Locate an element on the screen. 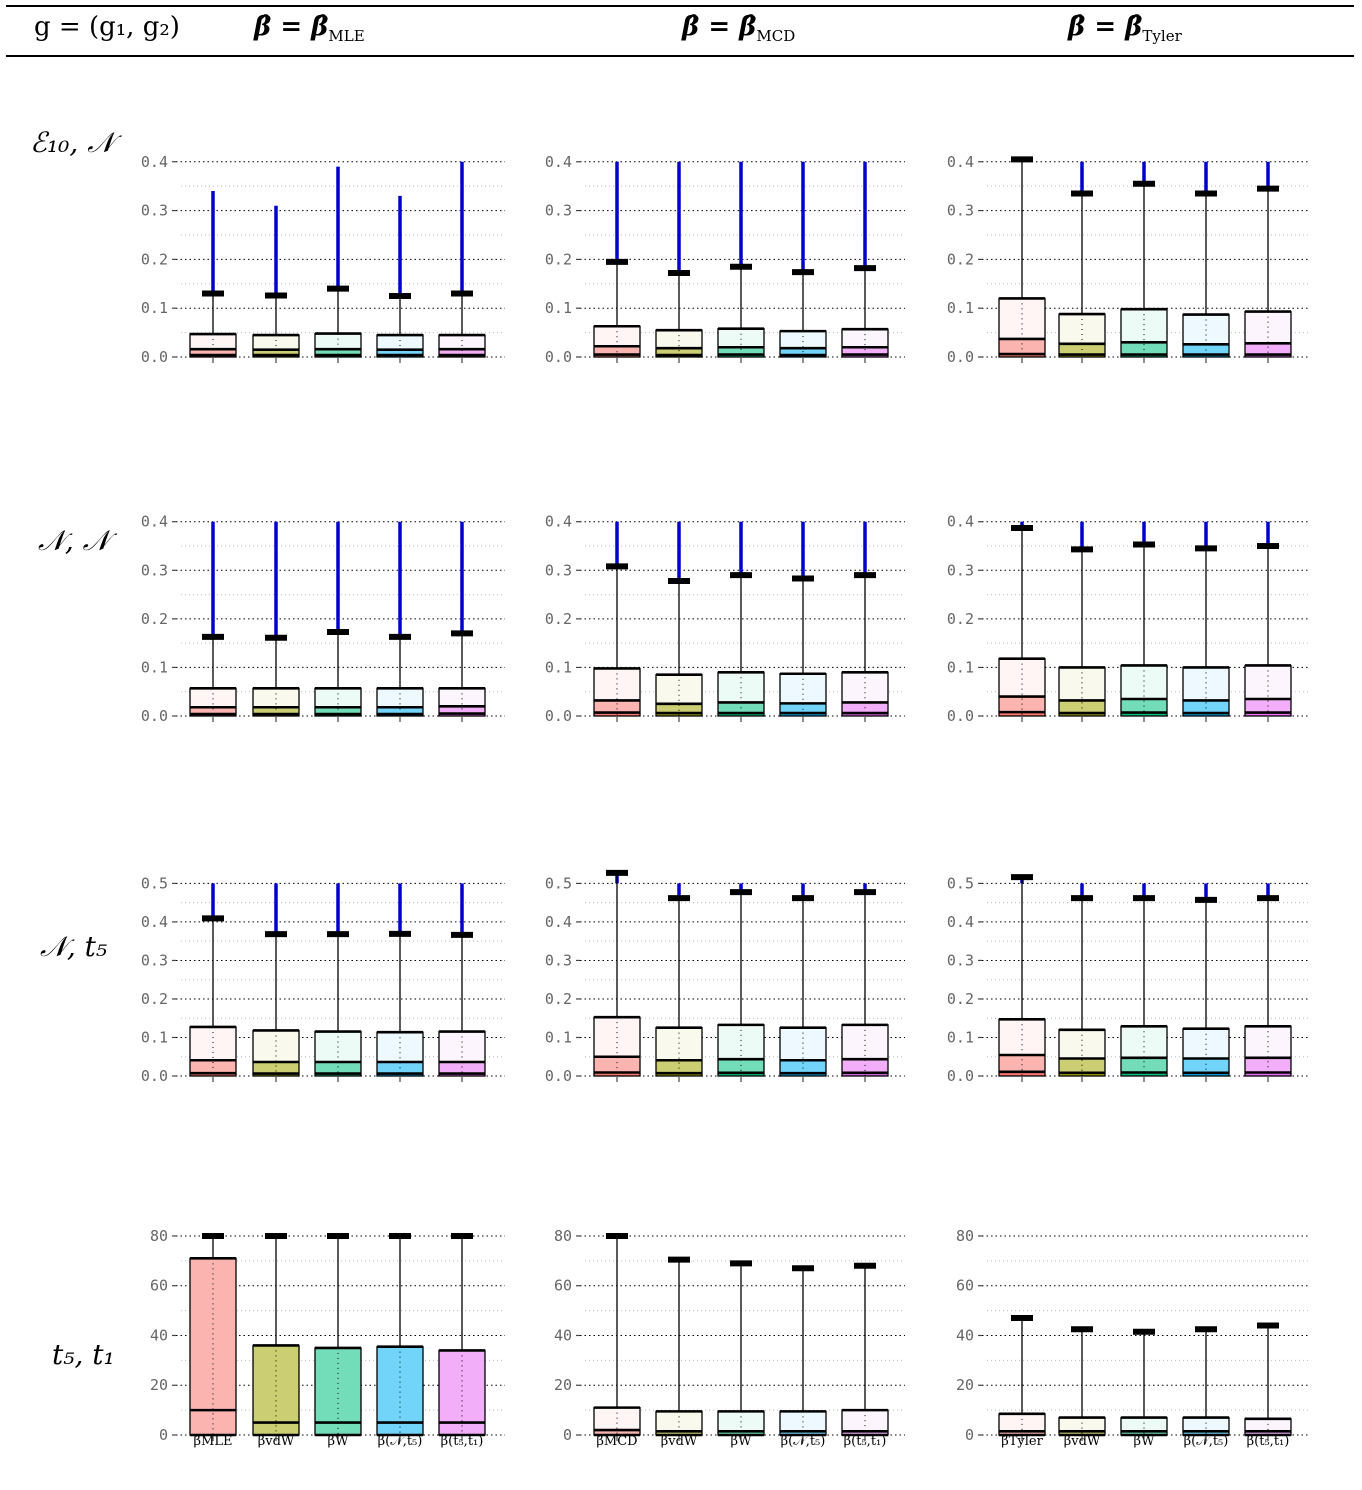  ytick-label-r2c2-3: 0.3 is located at coordinates (960, 960).